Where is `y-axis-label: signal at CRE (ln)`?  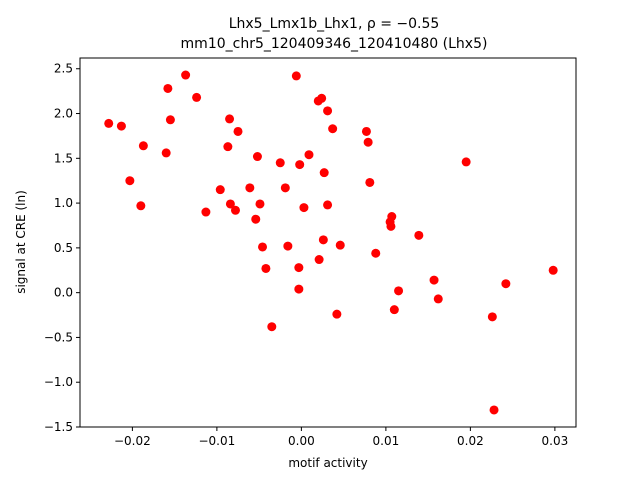 y-axis-label: signal at CRE (ln) is located at coordinates (21, 242).